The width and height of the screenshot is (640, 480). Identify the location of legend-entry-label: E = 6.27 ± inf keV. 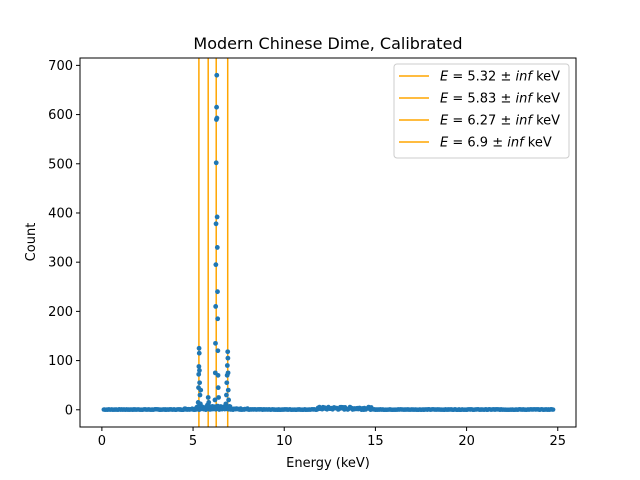
(500, 121).